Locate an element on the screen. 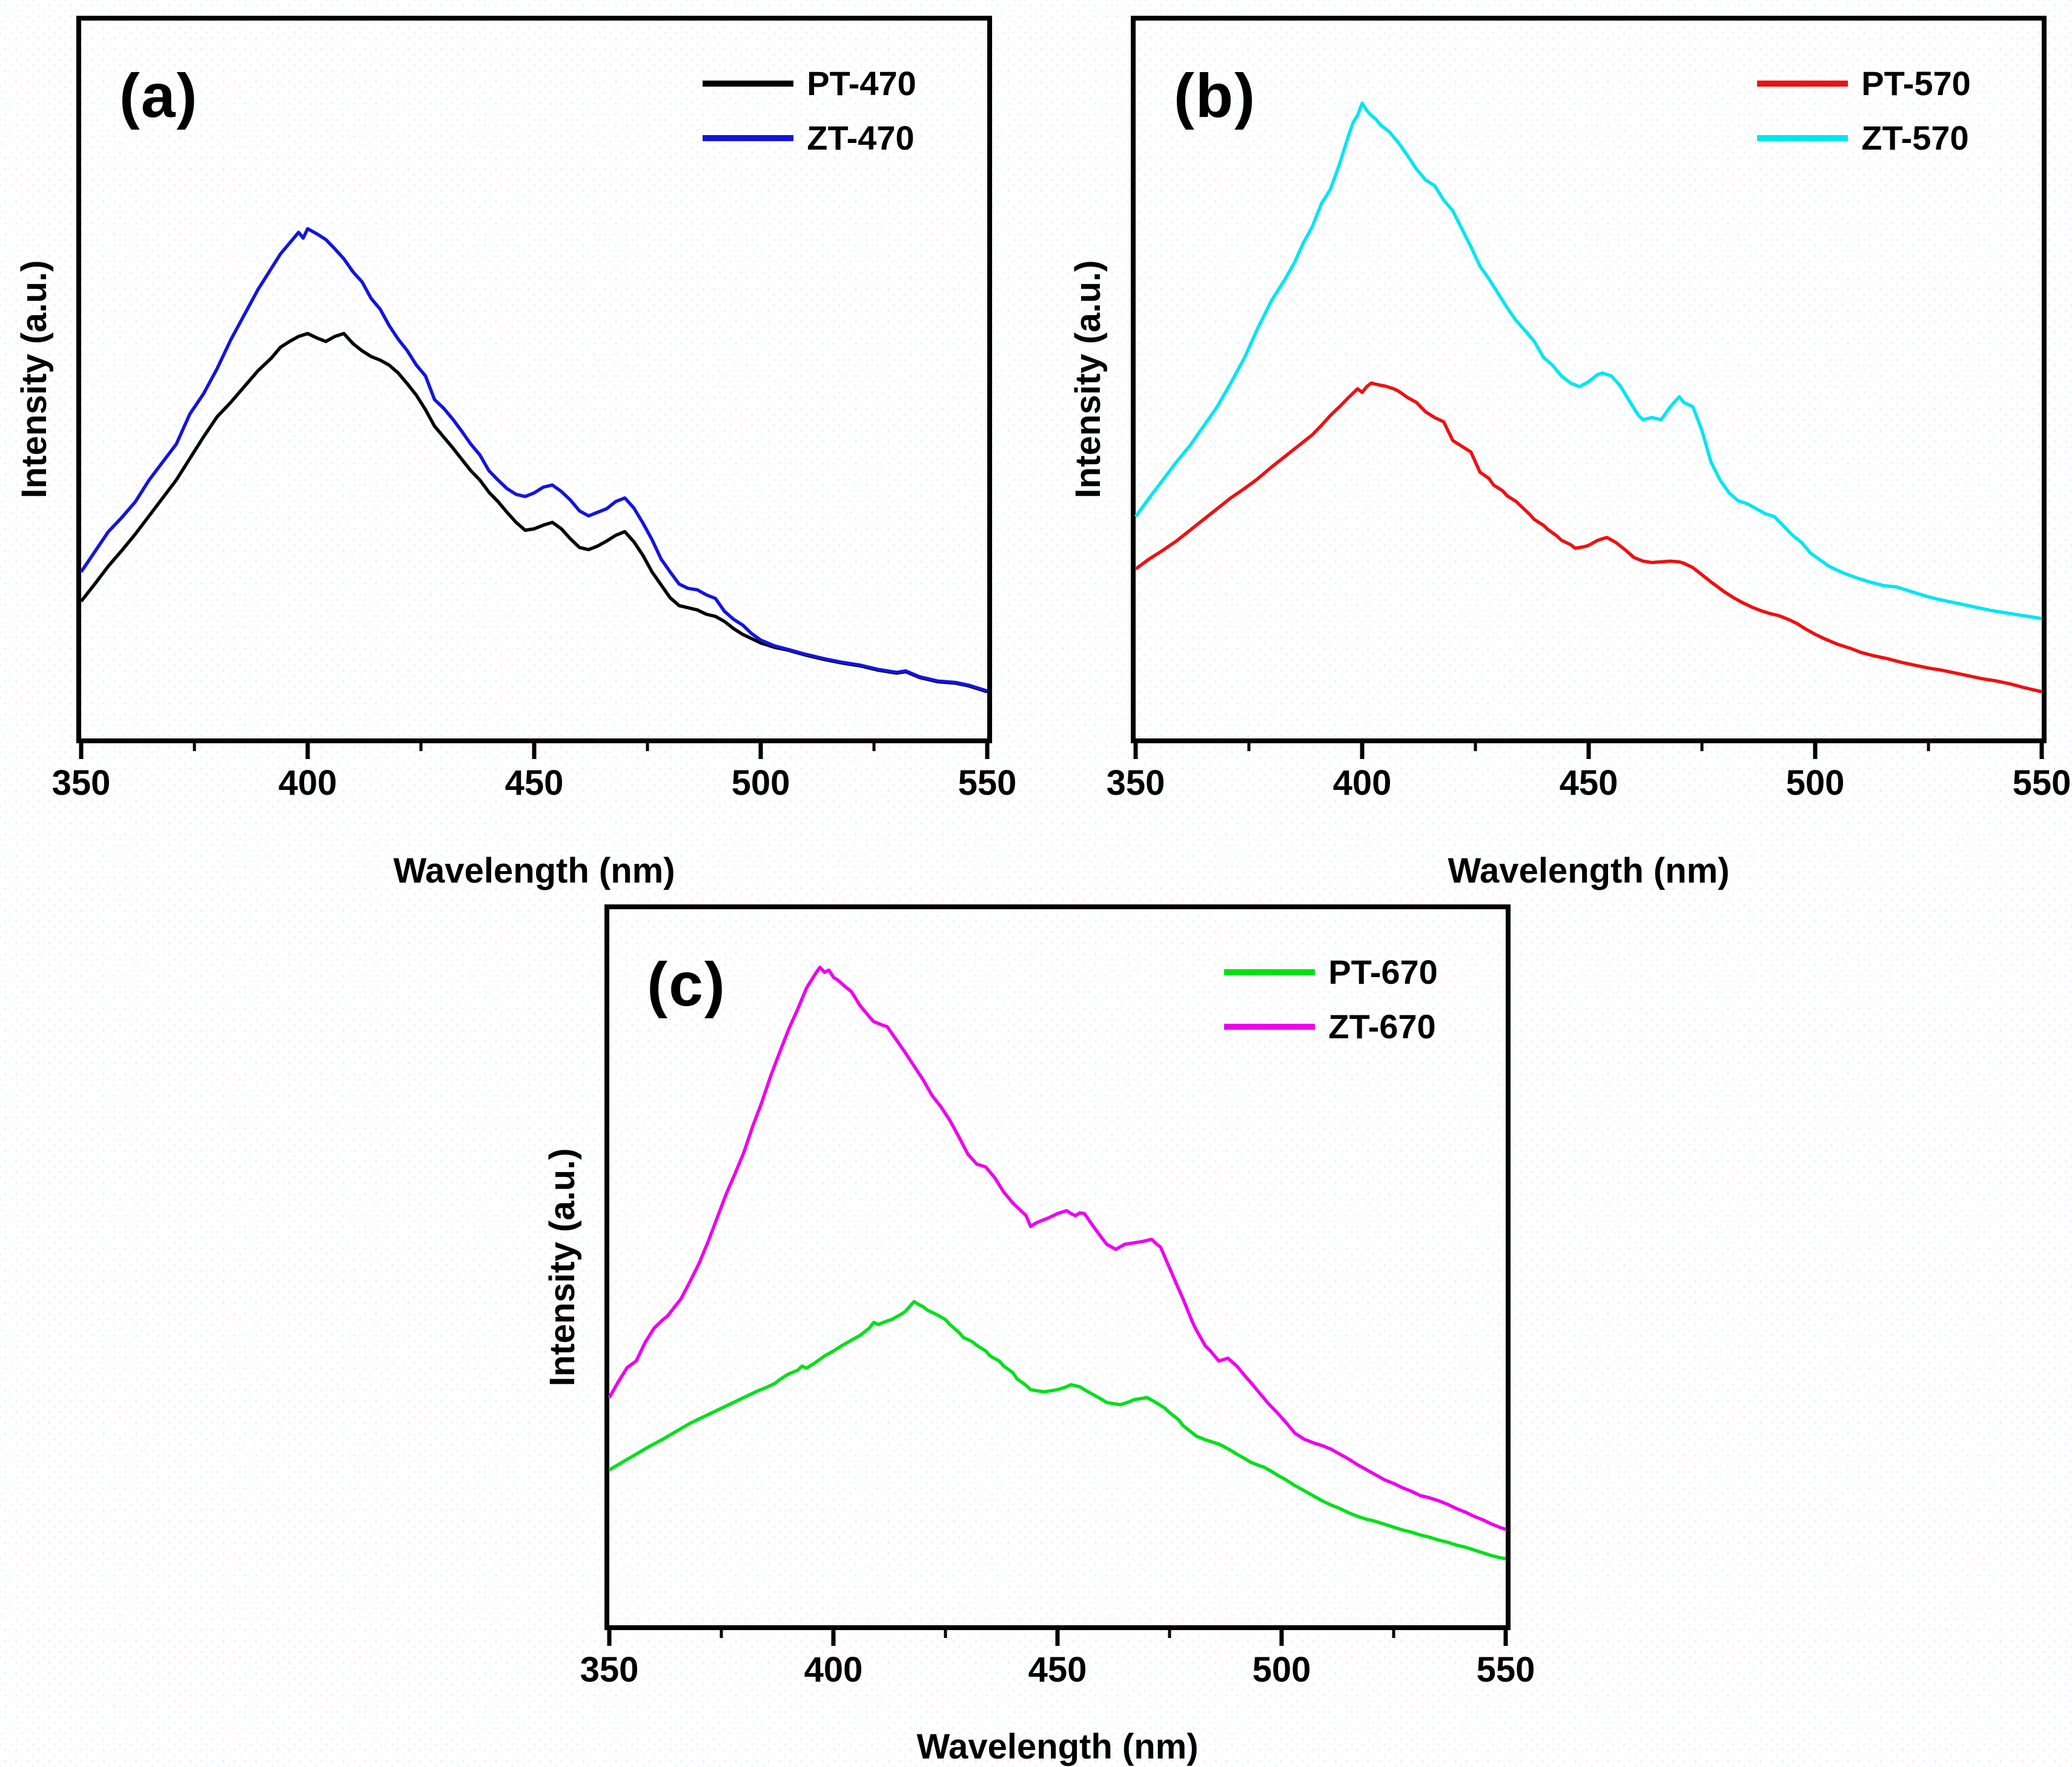 The image size is (2072, 1767). legend-label: ZT-570 is located at coordinates (1915, 137).